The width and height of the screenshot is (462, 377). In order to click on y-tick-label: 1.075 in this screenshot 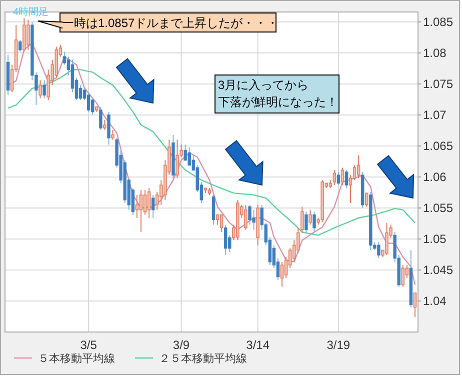, I will do `click(438, 83)`.